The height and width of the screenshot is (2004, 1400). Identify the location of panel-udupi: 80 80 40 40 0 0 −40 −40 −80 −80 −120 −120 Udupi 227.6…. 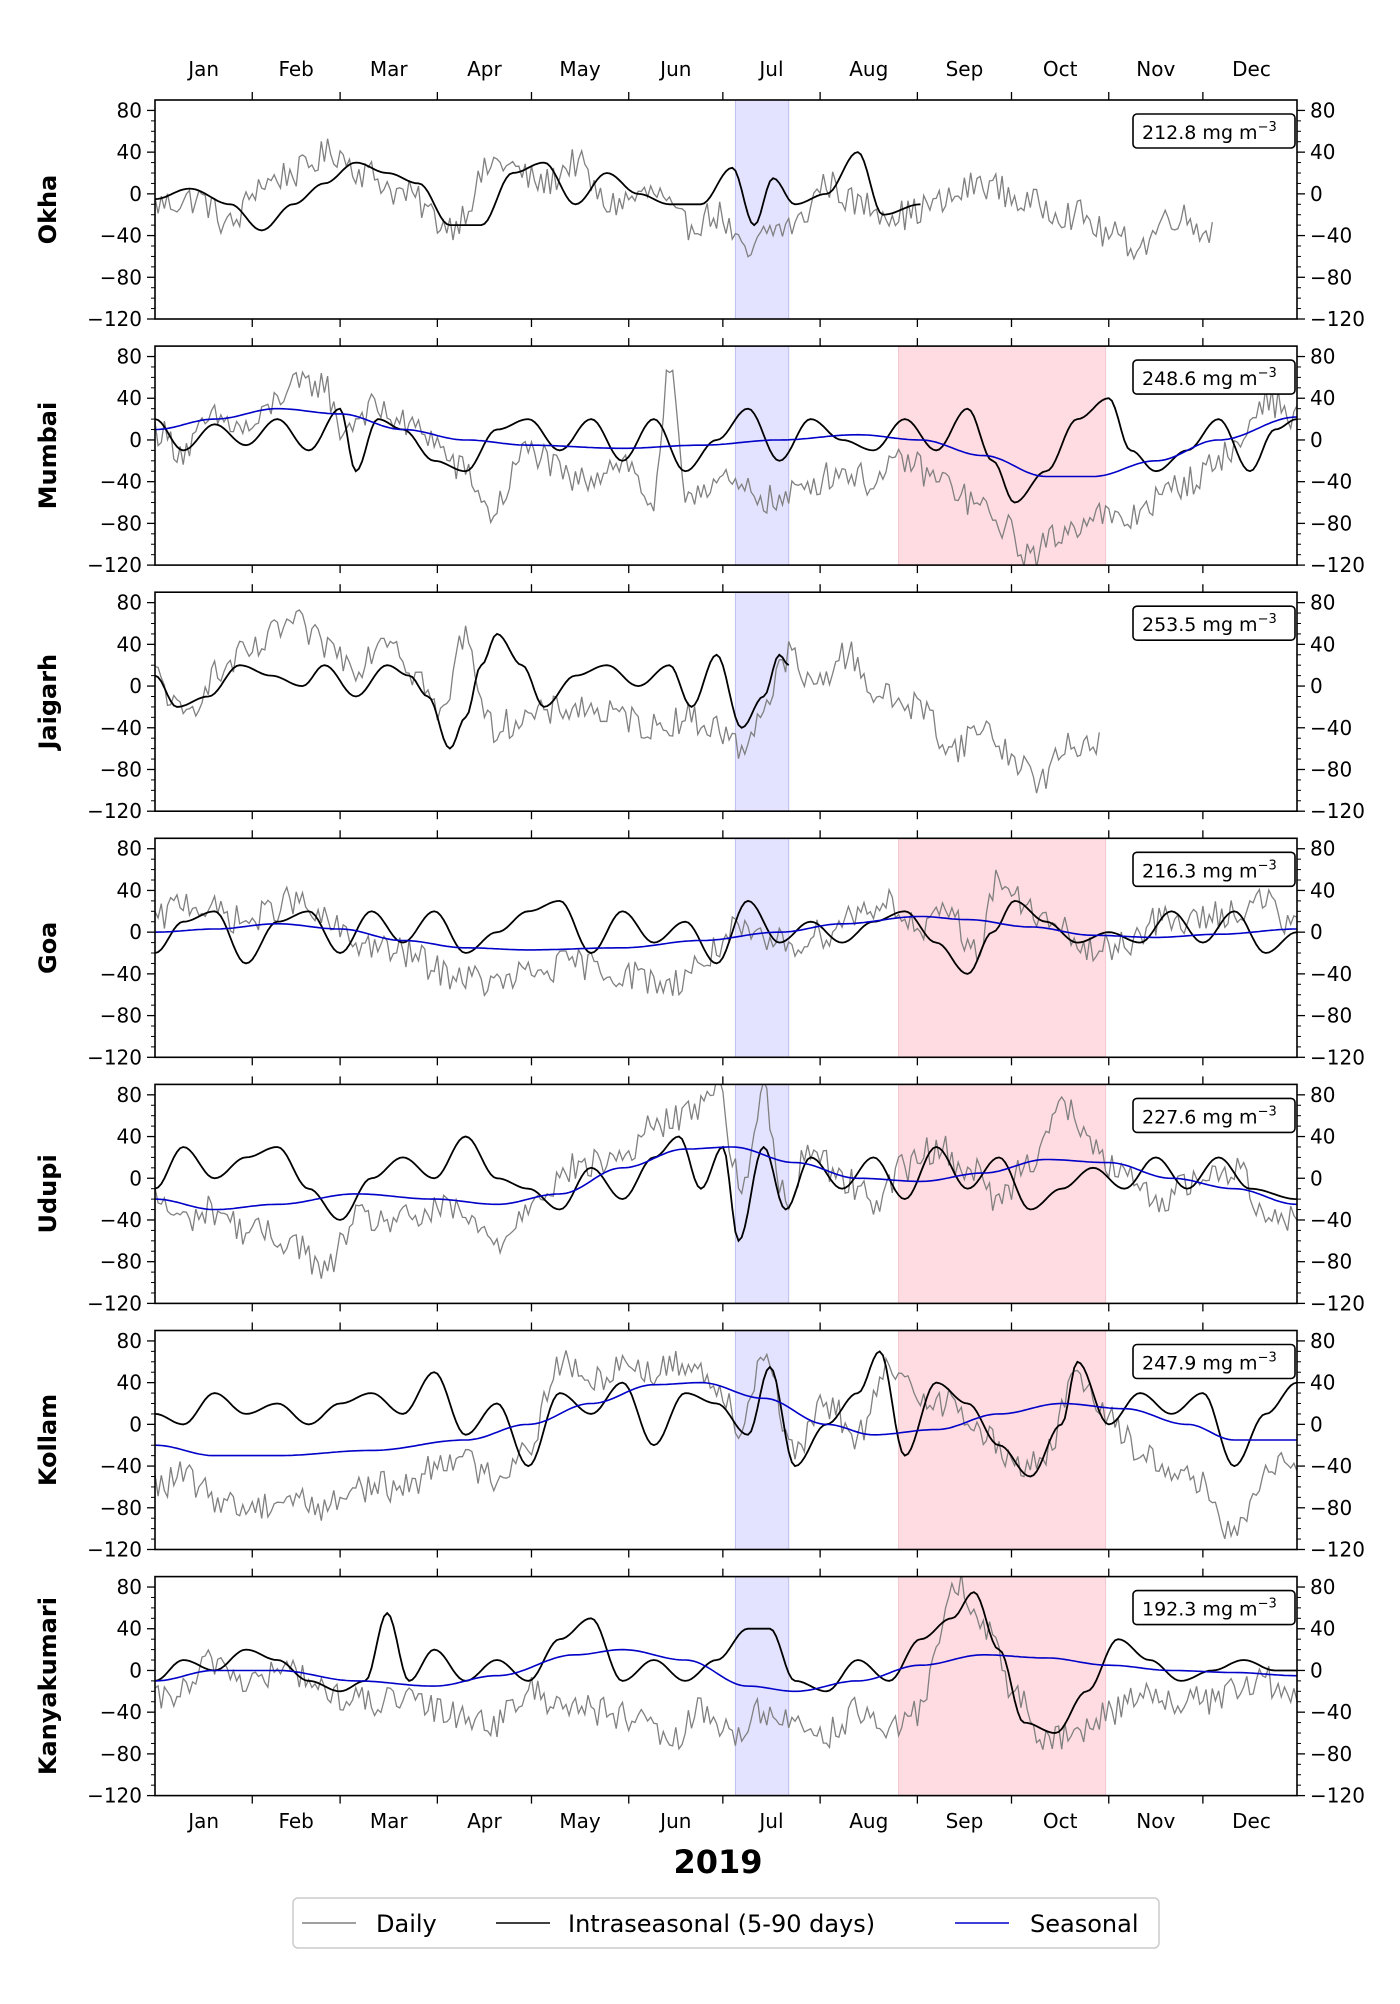
(699, 1195).